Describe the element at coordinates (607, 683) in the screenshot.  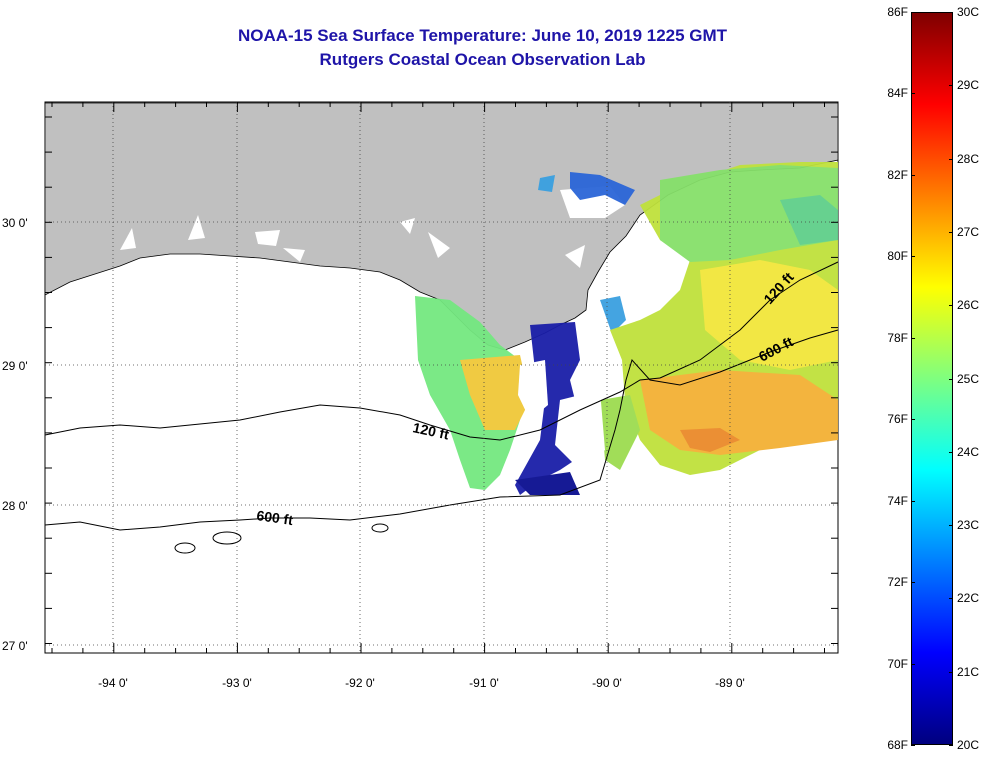
I see `lon-label-90: -90 0'` at that location.